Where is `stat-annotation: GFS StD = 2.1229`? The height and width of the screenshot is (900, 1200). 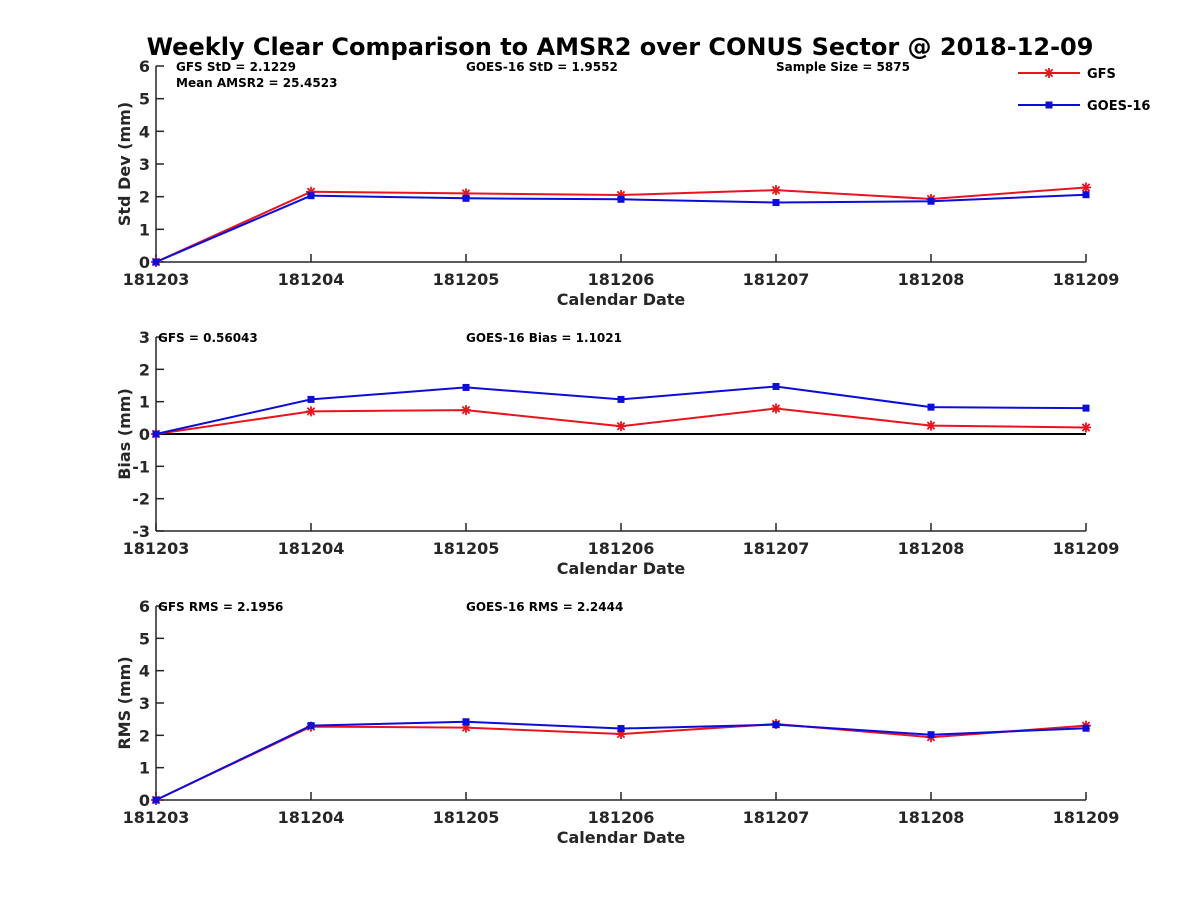 stat-annotation: GFS StD = 2.1229 is located at coordinates (236, 67).